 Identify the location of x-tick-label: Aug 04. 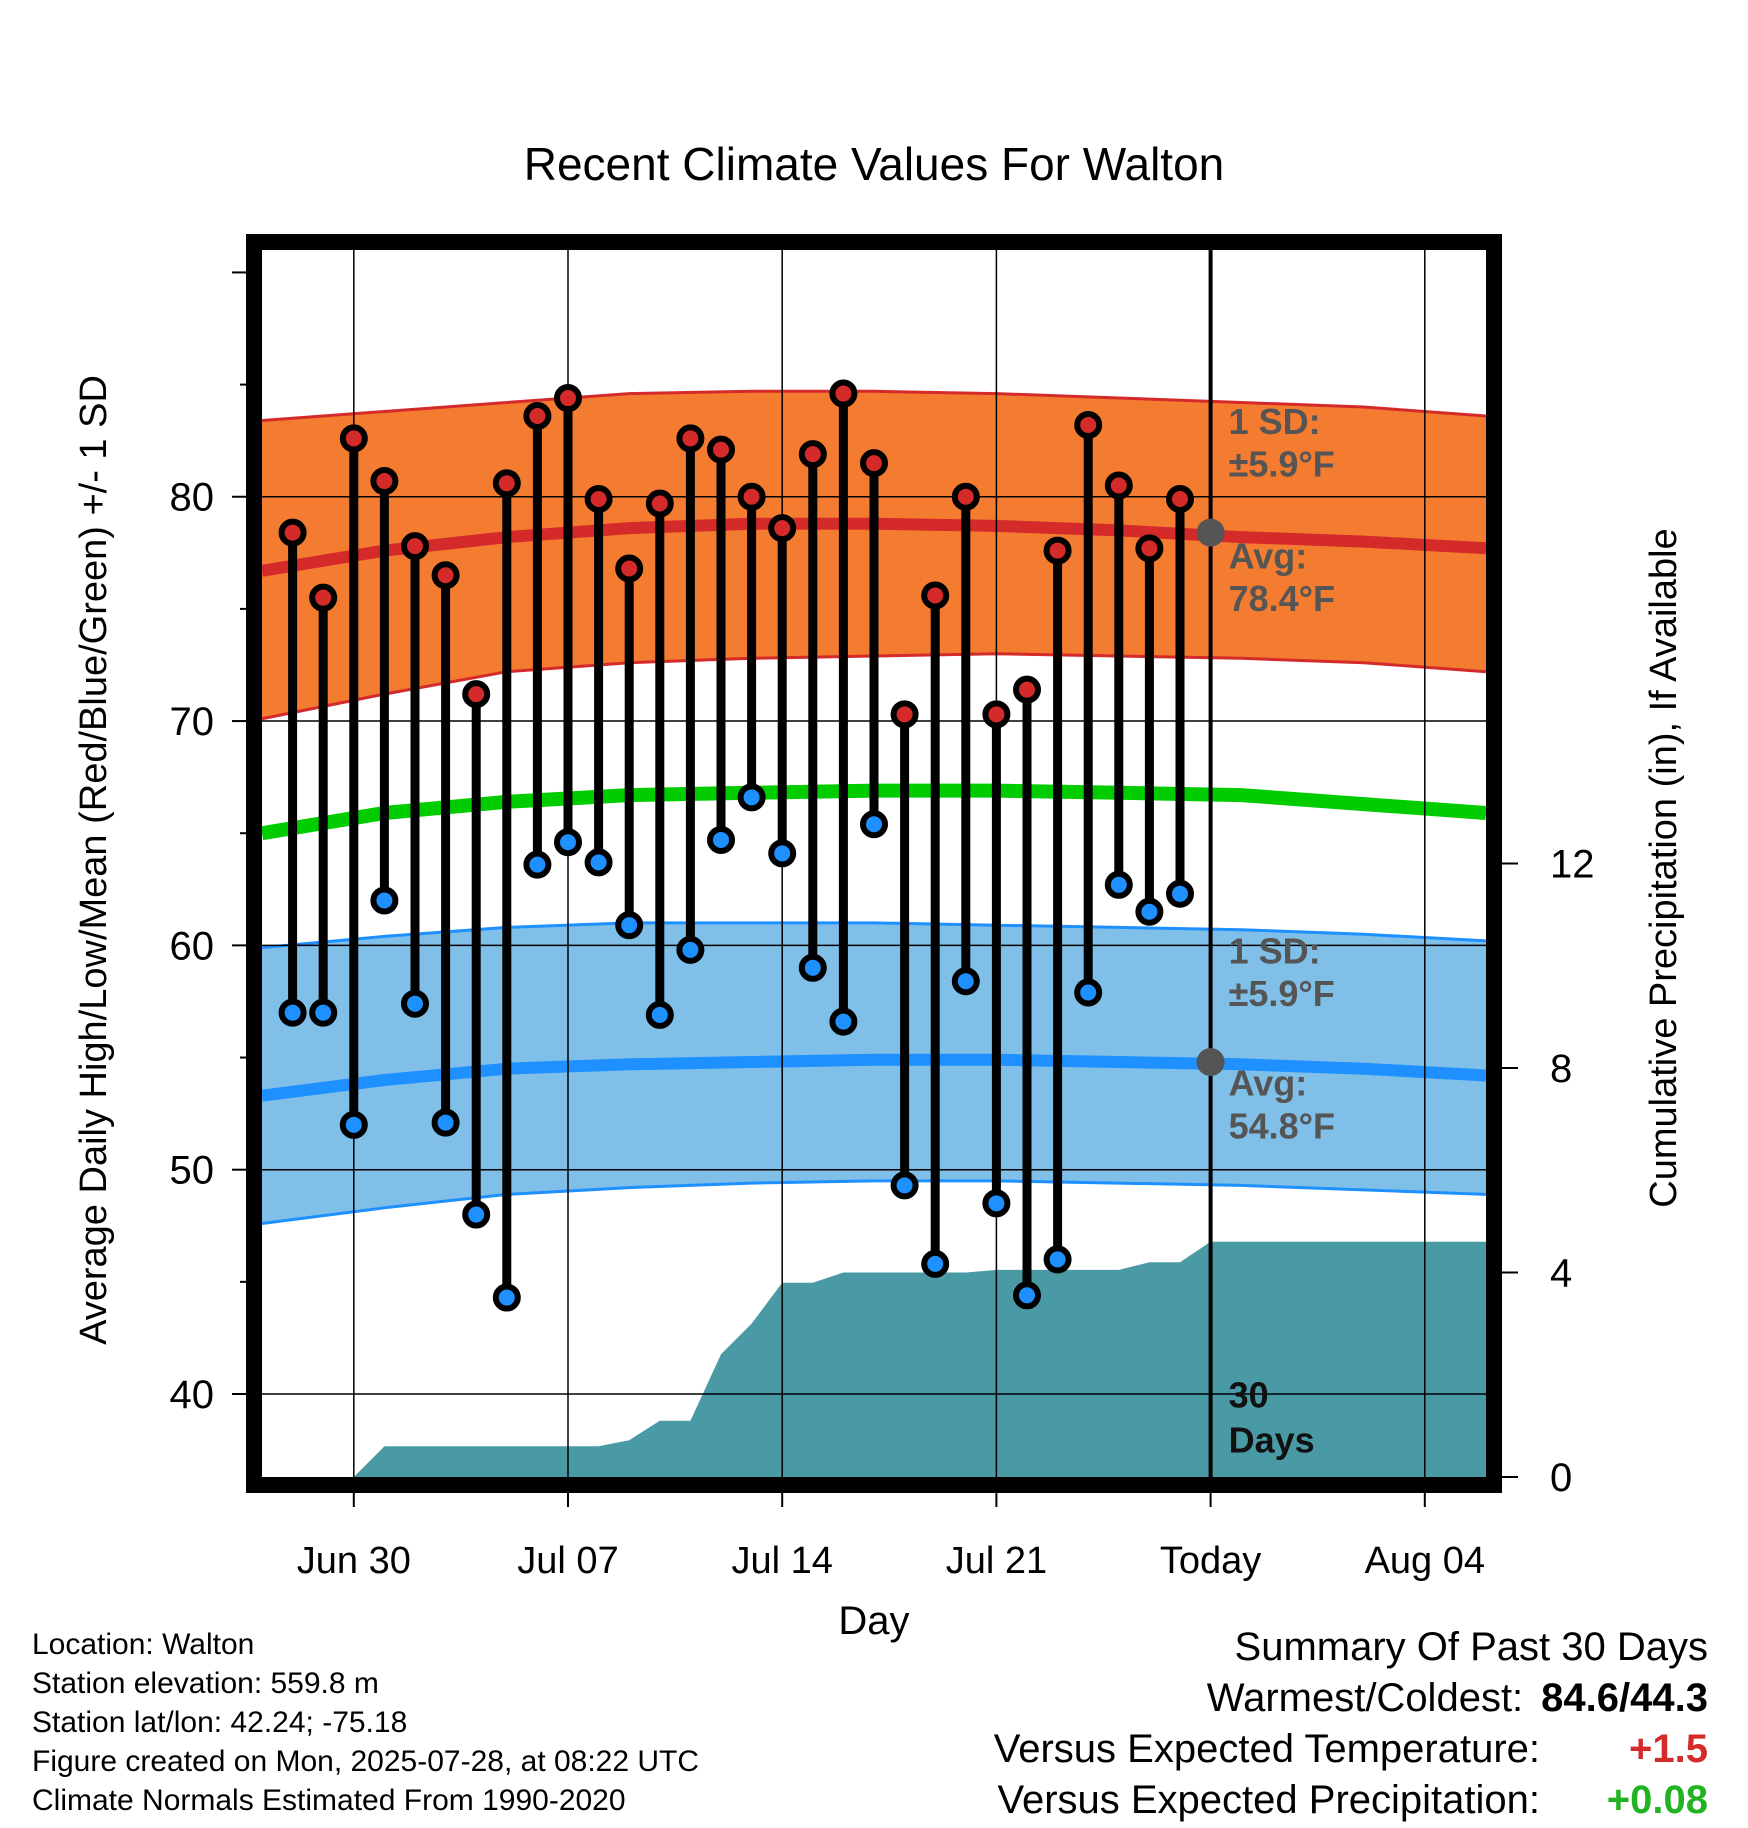
(1425, 1561).